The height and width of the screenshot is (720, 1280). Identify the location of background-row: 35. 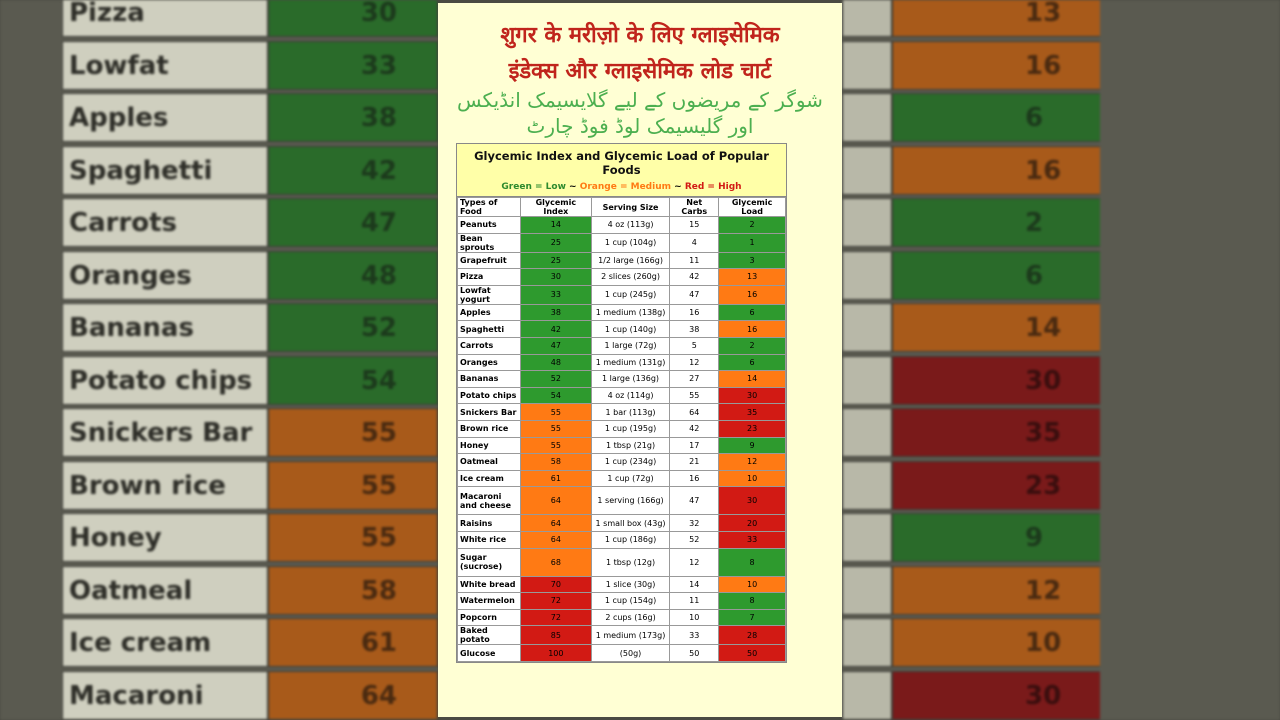
(1061, 433).